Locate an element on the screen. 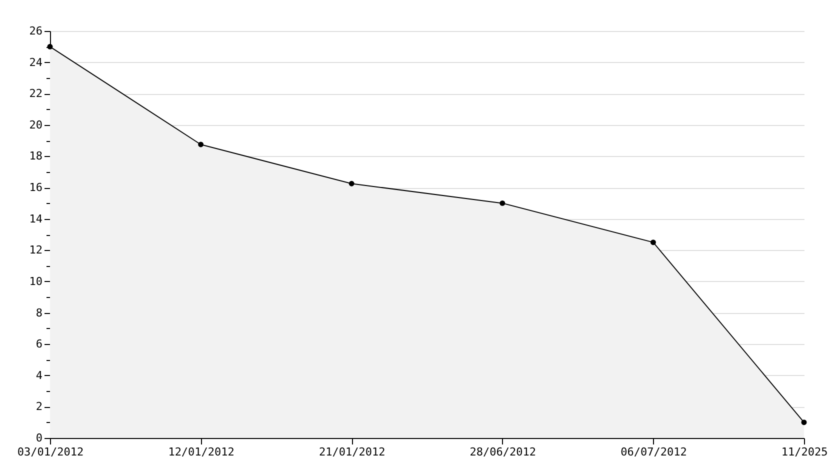 The width and height of the screenshot is (834, 468). y-tick-label: 12 is located at coordinates (35, 250).